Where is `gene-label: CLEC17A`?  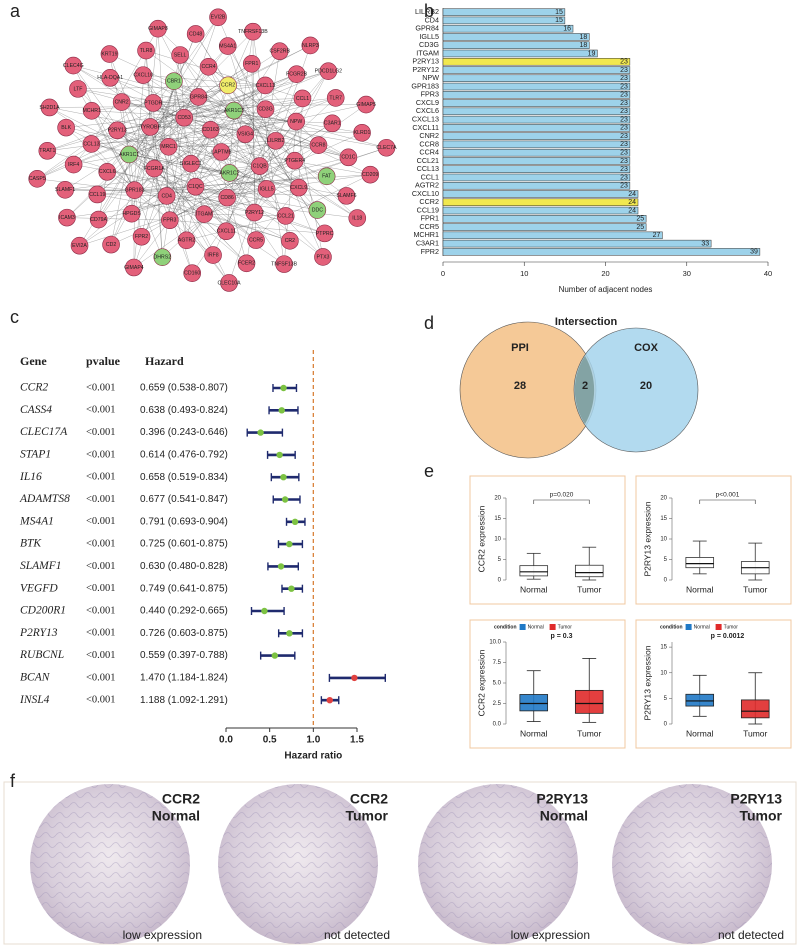
gene-label: CLEC17A is located at coordinates (44, 432).